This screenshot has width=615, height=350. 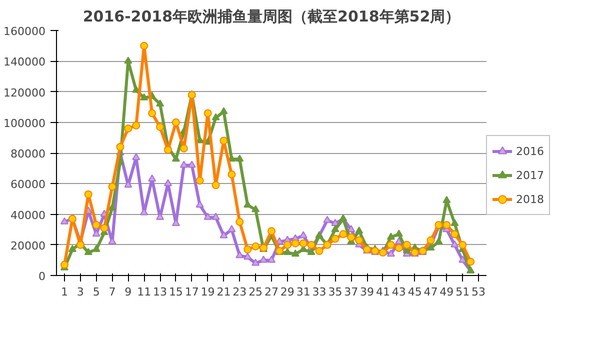 I want to click on x-tick-label: 53, so click(x=479, y=292).